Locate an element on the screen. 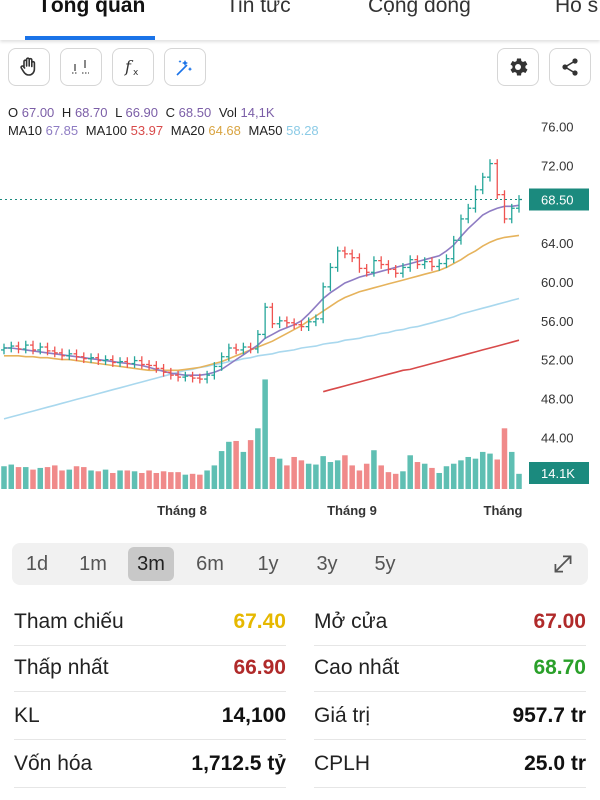 This screenshot has width=600, height=800. stat-shares: CPLH 25.0 tr is located at coordinates (450, 765).